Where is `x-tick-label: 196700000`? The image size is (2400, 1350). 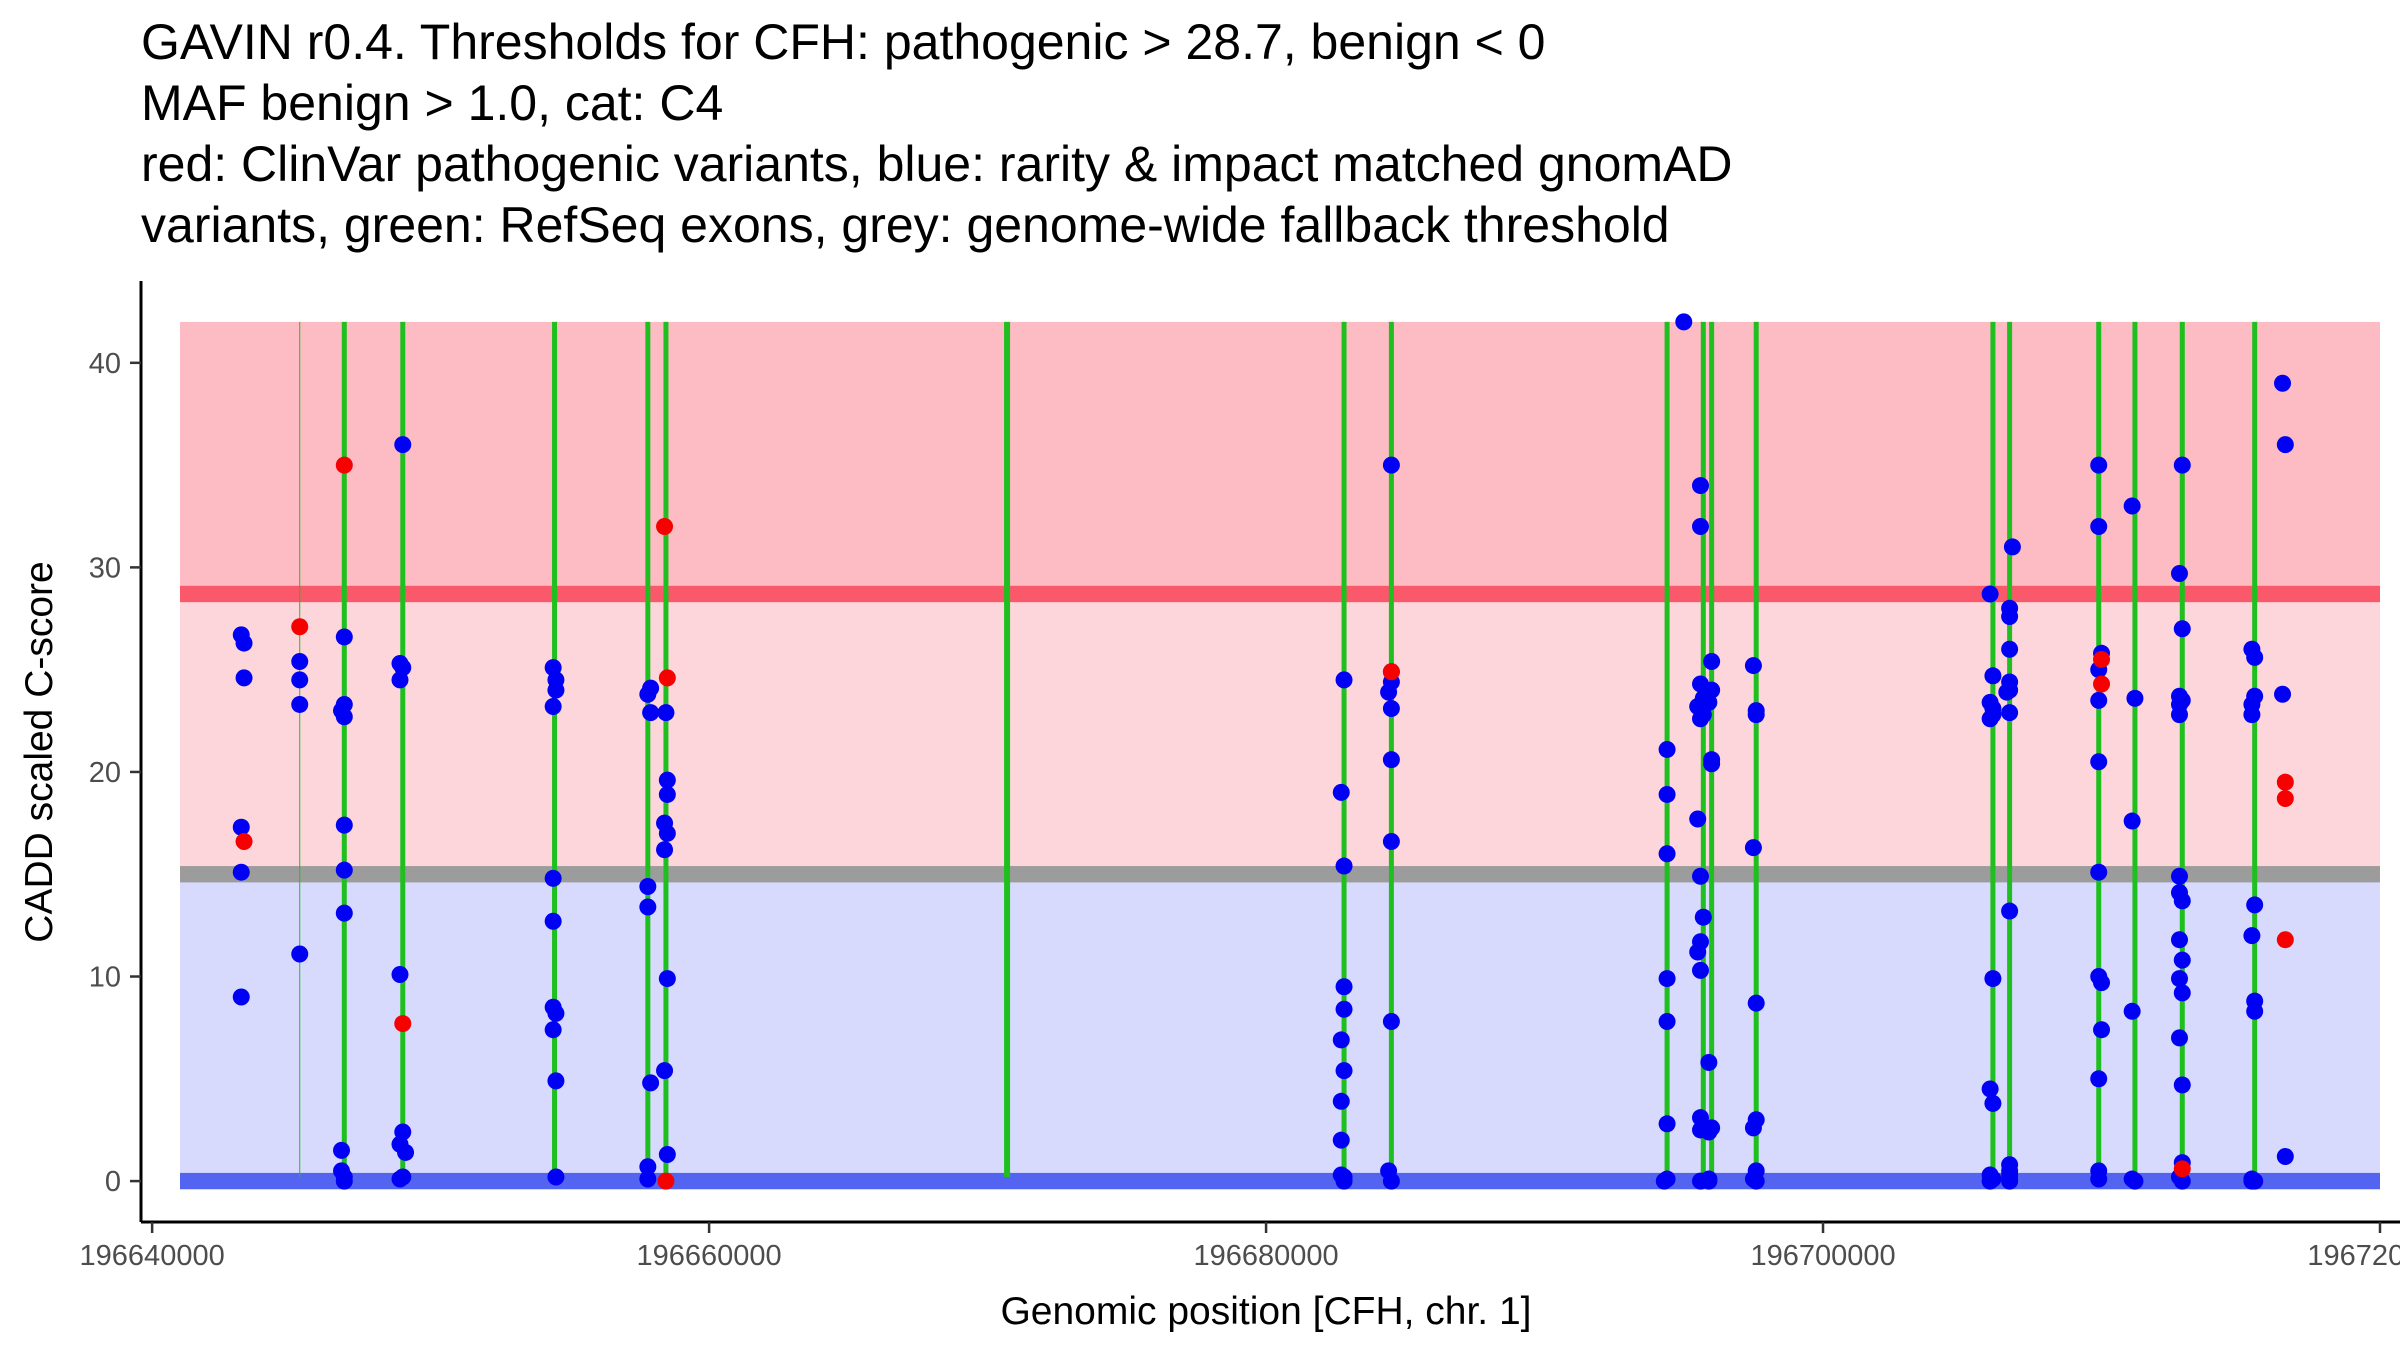 x-tick-label: 196700000 is located at coordinates (1822, 1256).